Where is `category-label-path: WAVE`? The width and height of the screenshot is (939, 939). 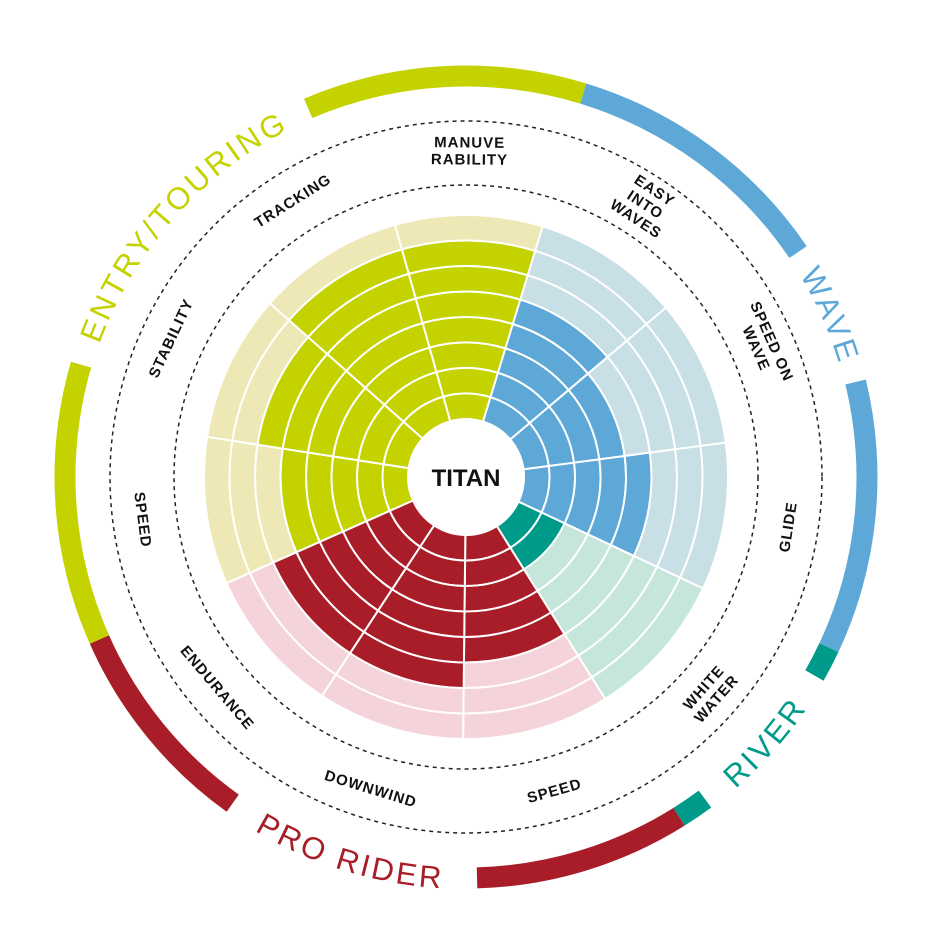
category-label-path: WAVE is located at coordinates (829, 314).